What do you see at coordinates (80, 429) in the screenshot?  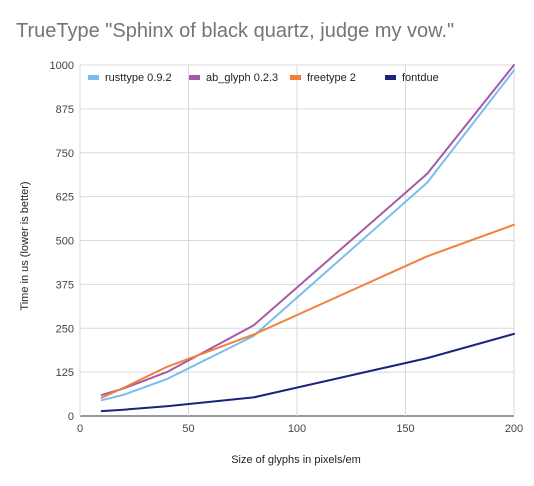 I see `x-tick-label: 0` at bounding box center [80, 429].